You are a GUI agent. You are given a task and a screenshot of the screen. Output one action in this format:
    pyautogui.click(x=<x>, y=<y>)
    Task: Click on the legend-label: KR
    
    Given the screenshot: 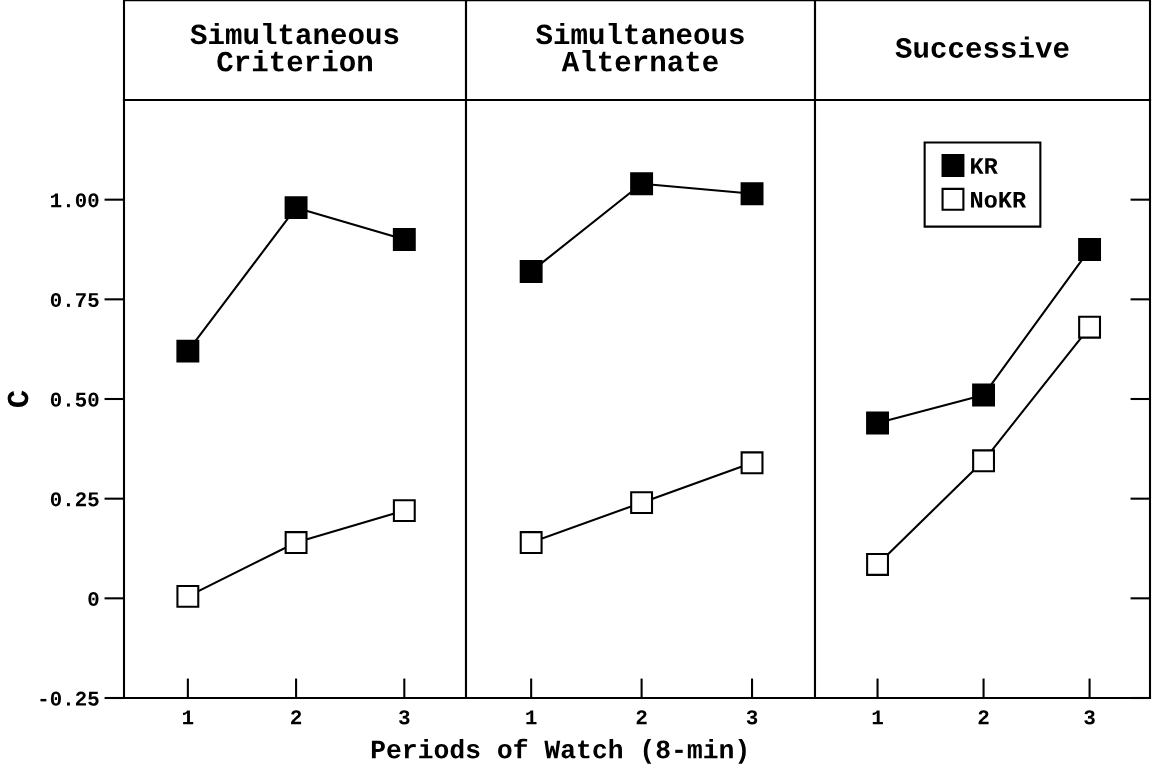 What is the action you would take?
    pyautogui.click(x=984, y=166)
    